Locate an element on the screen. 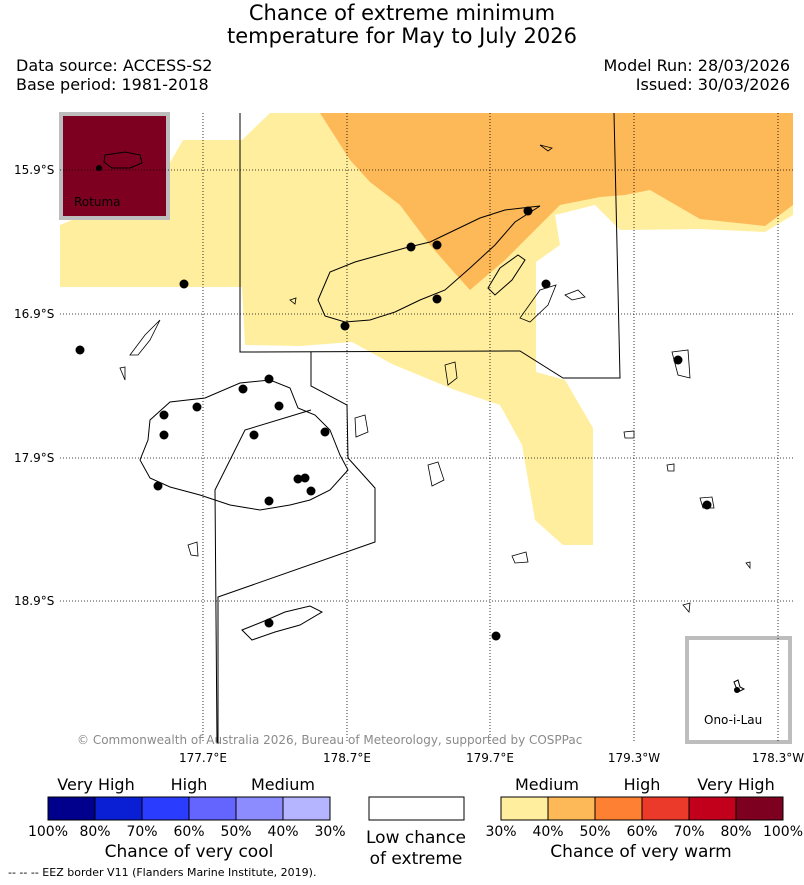  rotuma-label: Rotuma is located at coordinates (97, 202).